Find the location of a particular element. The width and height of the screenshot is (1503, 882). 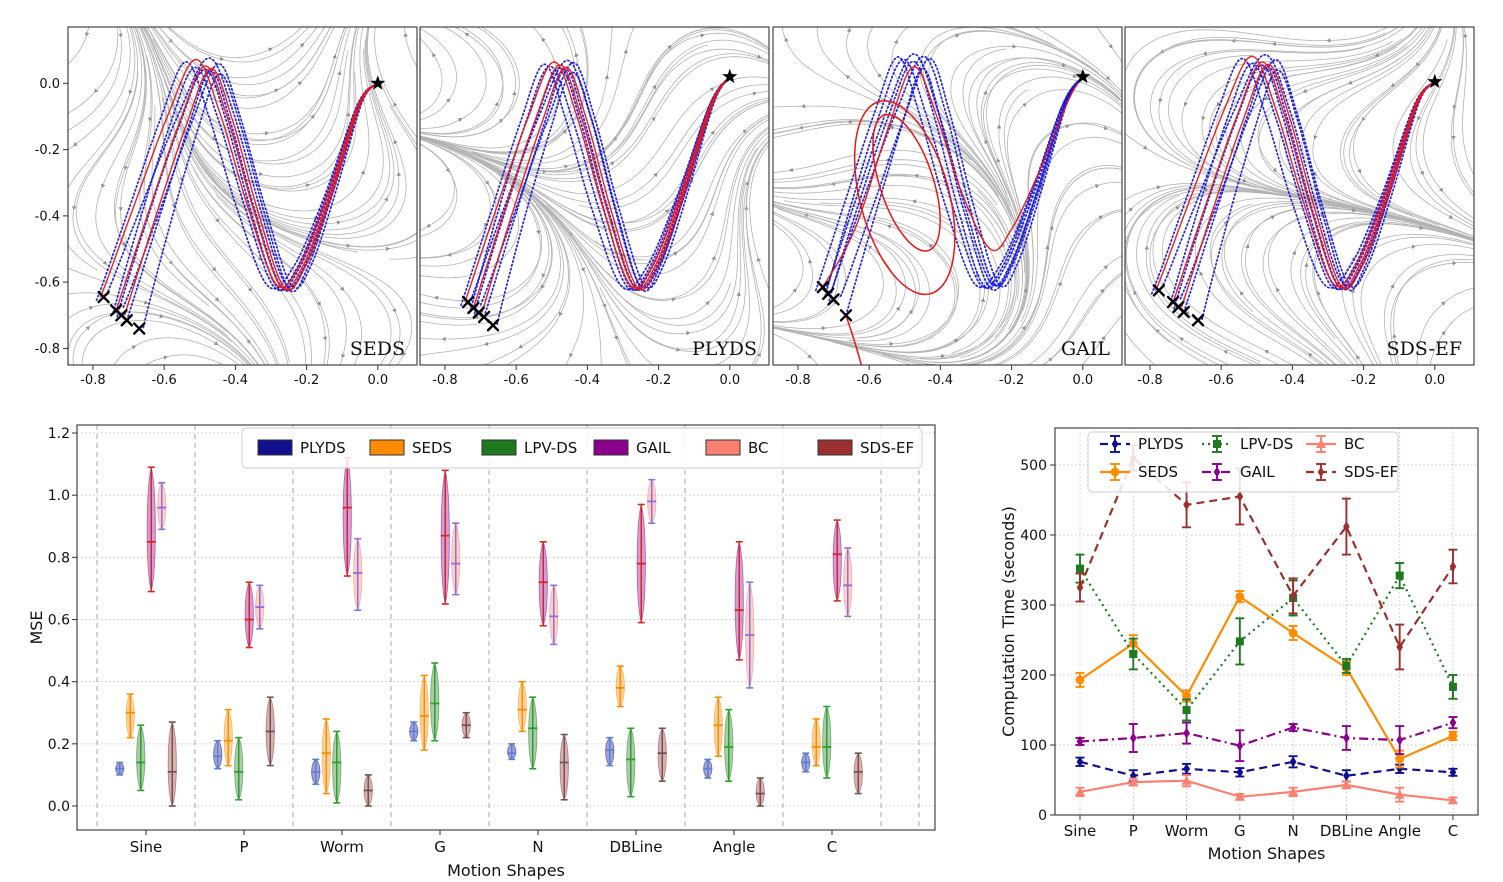

legend-label-sds-ef: SDS-EF is located at coordinates (887, 448).